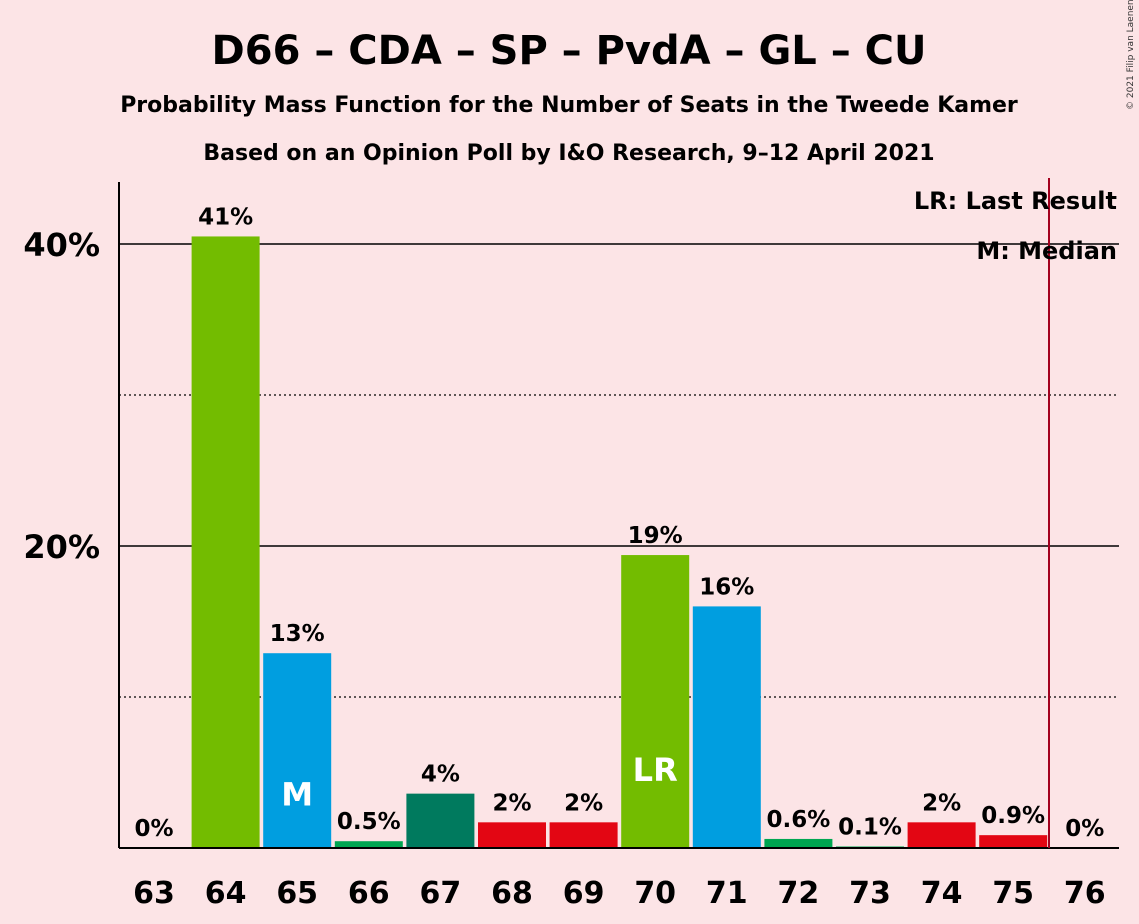  What do you see at coordinates (584, 893) in the screenshot?
I see `x-tick-label: 69` at bounding box center [584, 893].